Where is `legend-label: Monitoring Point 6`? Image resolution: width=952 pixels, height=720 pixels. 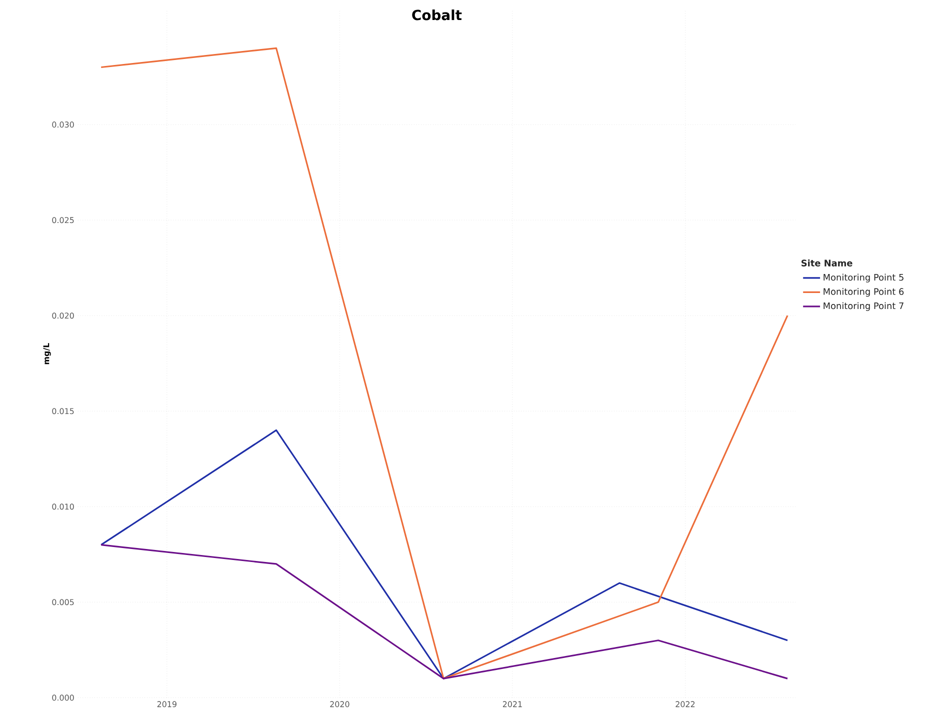 legend-label: Monitoring Point 6 is located at coordinates (864, 292).